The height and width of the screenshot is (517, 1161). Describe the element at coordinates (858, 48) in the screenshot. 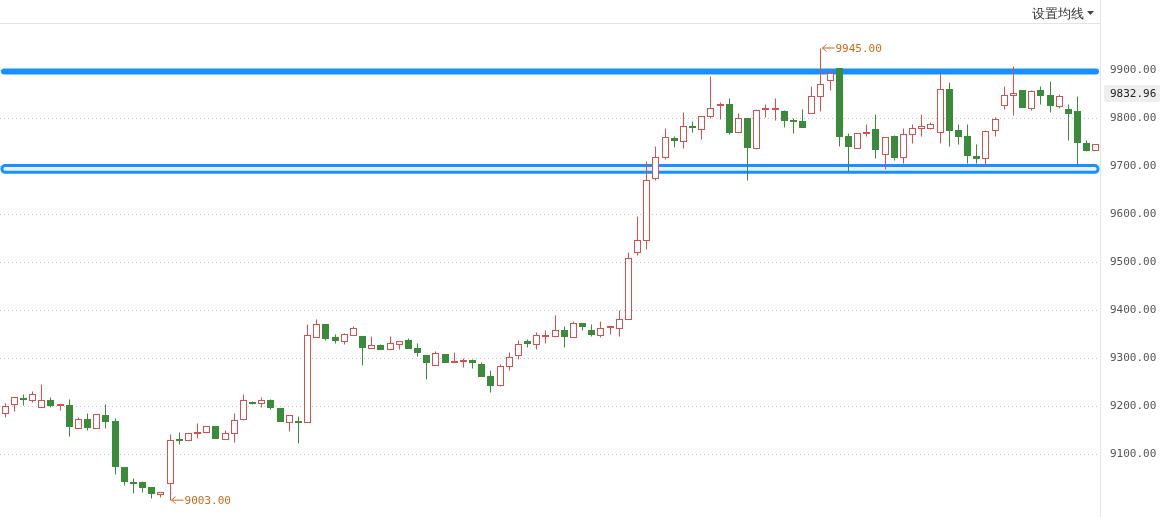

I see `annotation: 9945.00` at that location.